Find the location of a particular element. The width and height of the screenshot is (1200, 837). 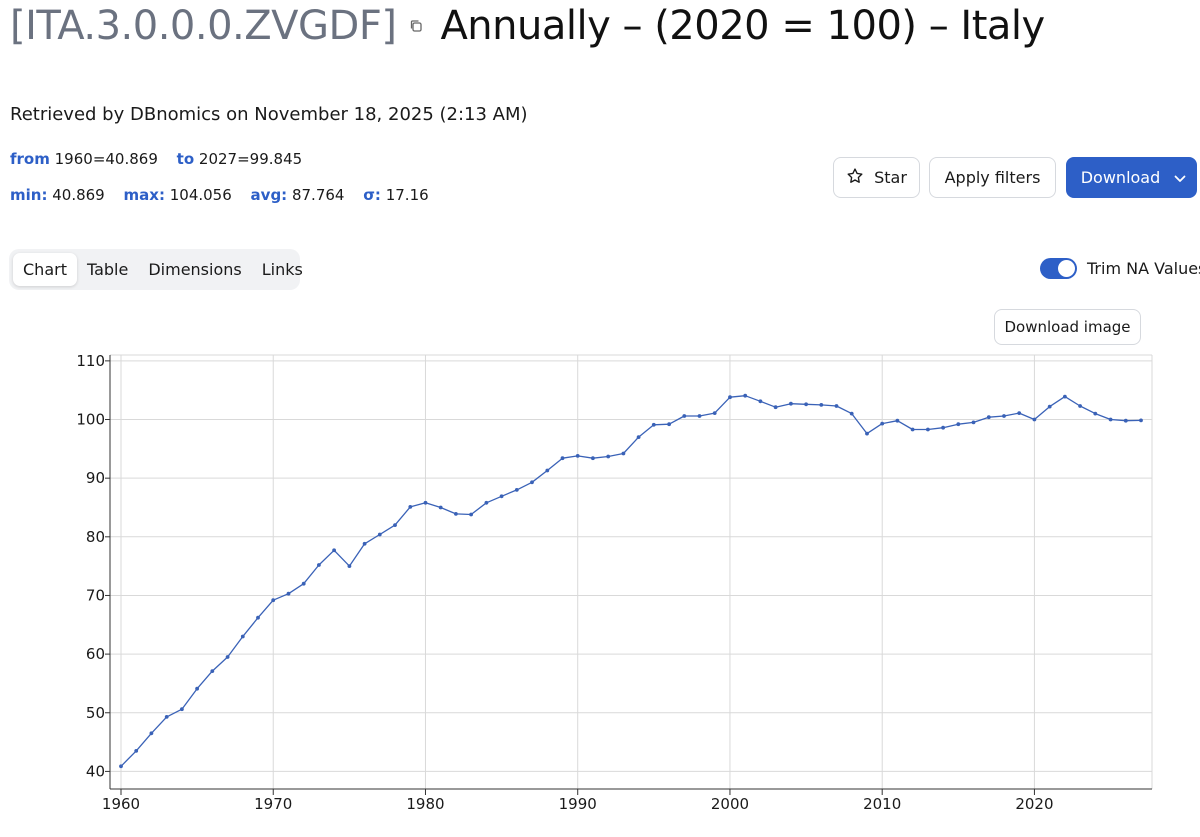

x-tick-label: 1980 is located at coordinates (425, 804).